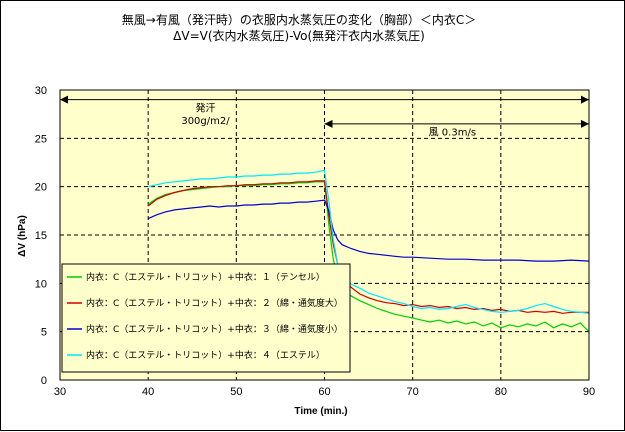 The height and width of the screenshot is (432, 625). What do you see at coordinates (205, 107) in the screenshot?
I see `annotation-sweat: 発汗` at bounding box center [205, 107].